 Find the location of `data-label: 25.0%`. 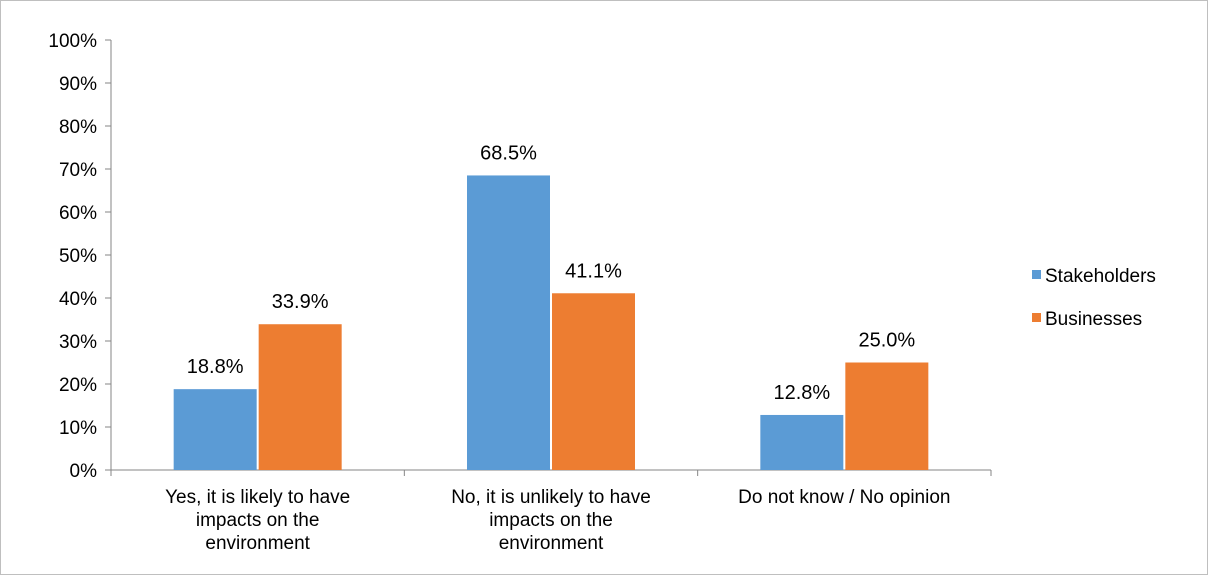

data-label: 25.0% is located at coordinates (886, 341).